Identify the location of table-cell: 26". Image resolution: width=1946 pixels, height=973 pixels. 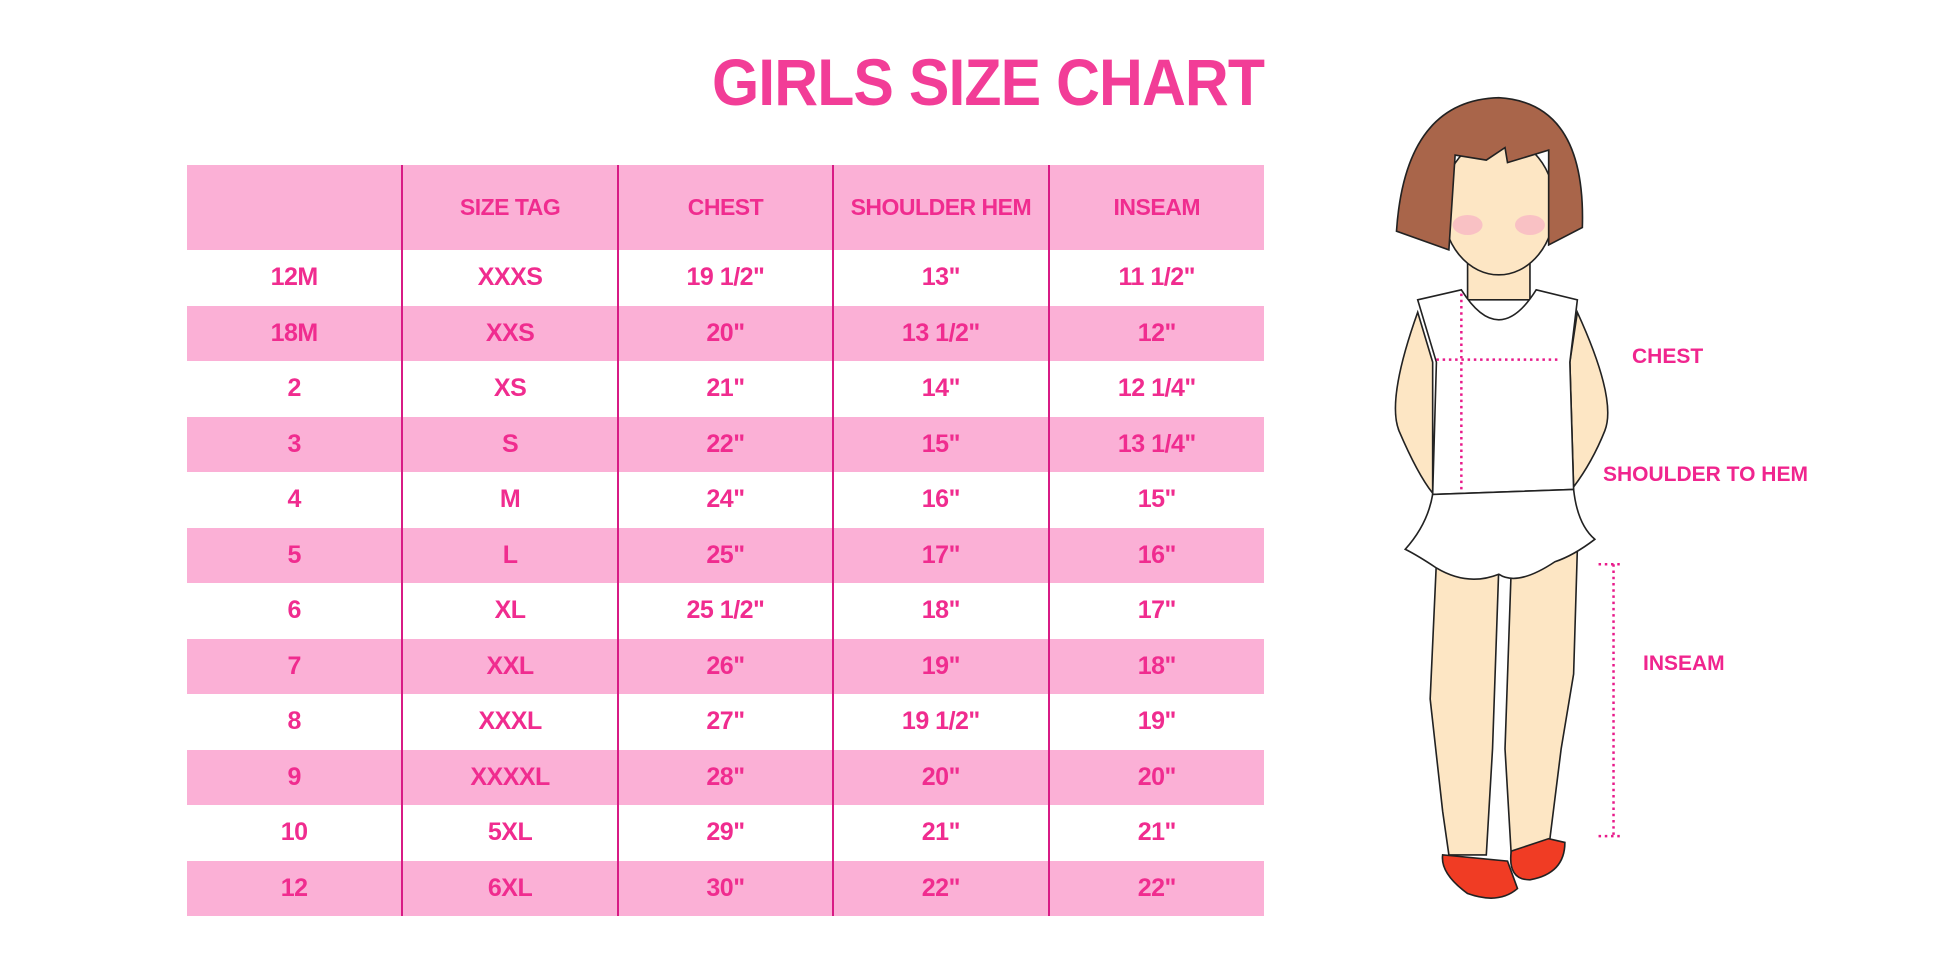
(725, 666).